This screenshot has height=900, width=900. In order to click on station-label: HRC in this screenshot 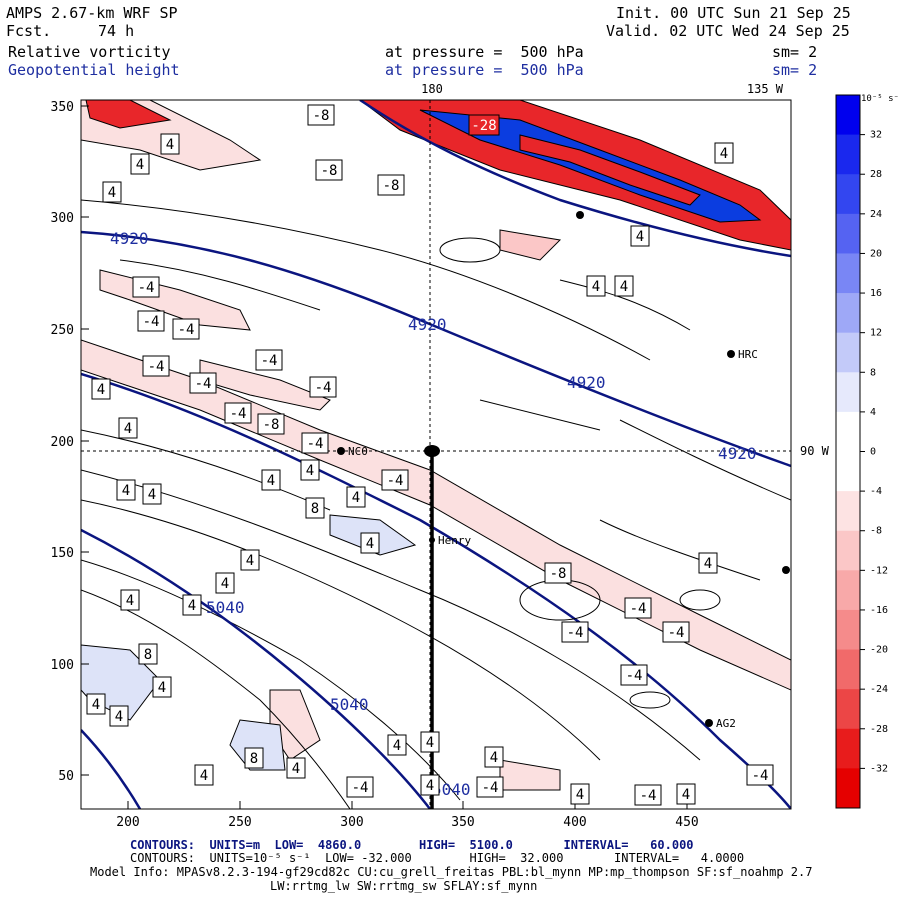, I will do `click(748, 354)`.